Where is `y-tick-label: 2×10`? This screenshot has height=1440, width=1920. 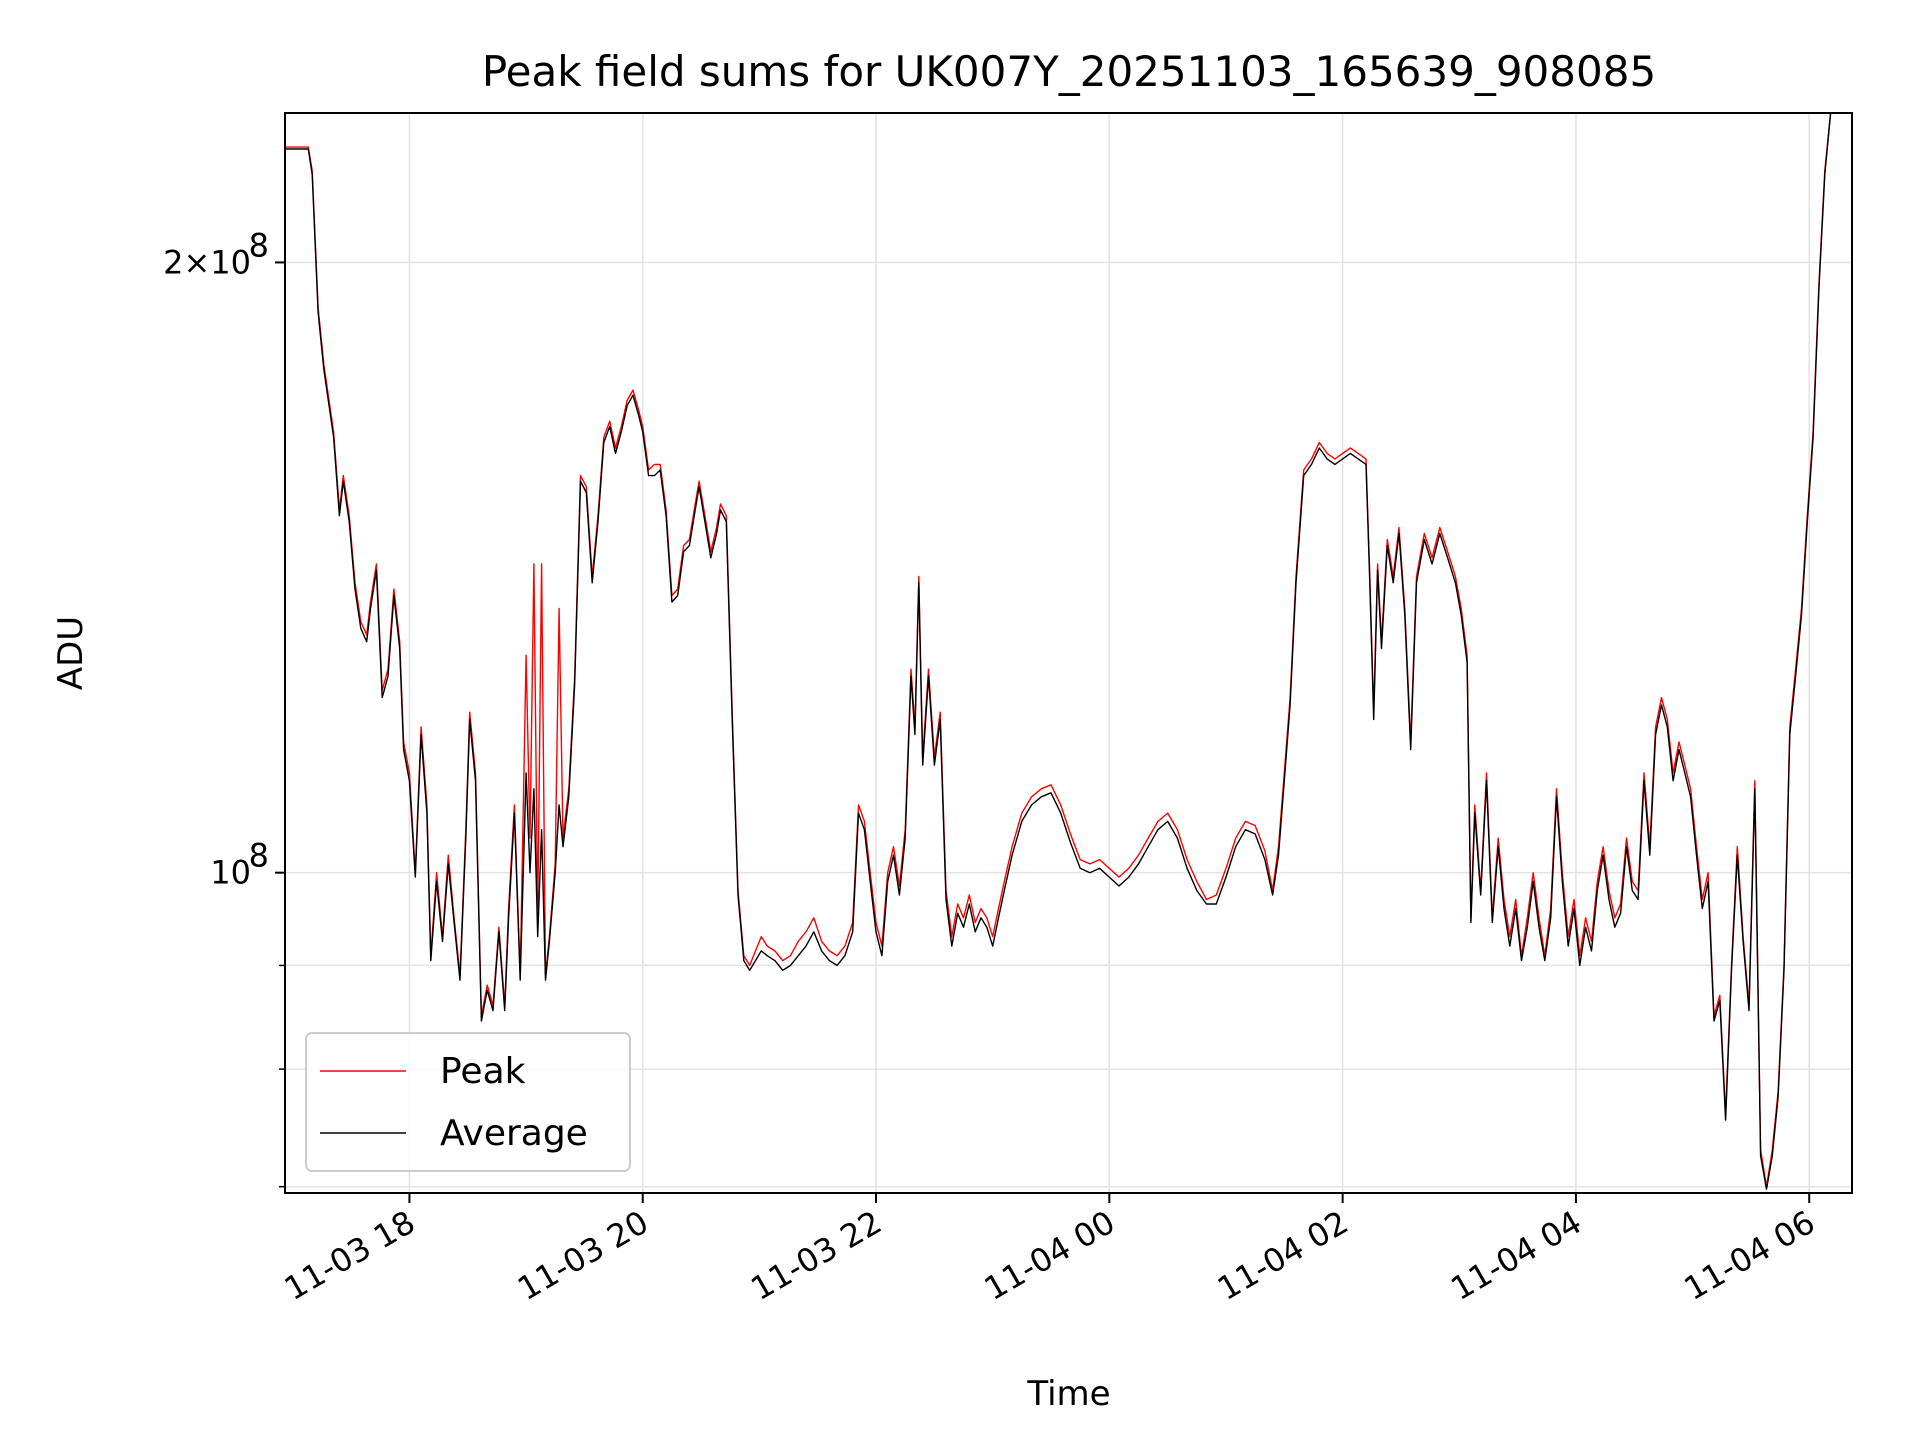 y-tick-label: 2×10 is located at coordinates (207, 262).